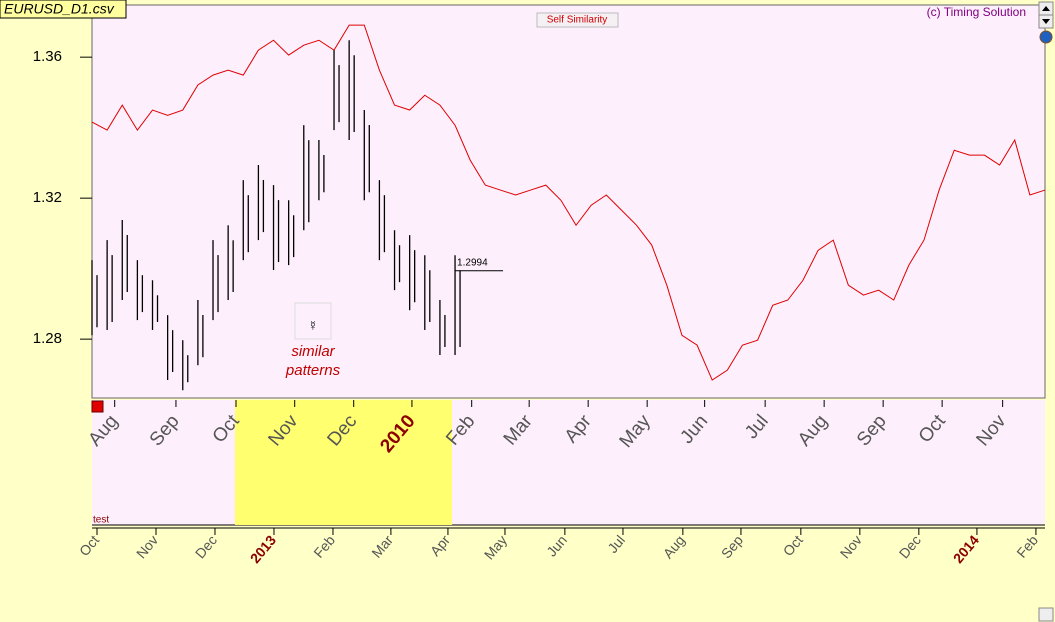 This screenshot has height=622, width=1055. I want to click on scroll-down-arrow, so click(1046, 21).